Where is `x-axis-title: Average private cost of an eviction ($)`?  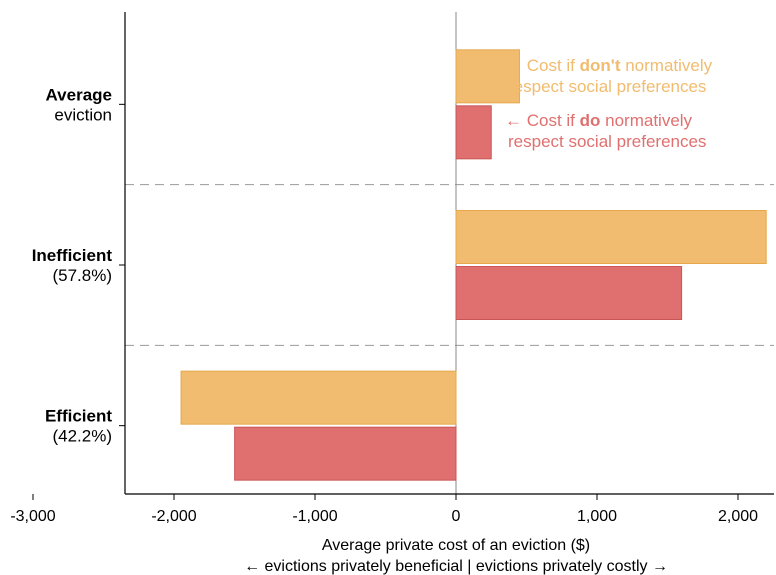 x-axis-title: Average private cost of an eviction ($) is located at coordinates (456, 545).